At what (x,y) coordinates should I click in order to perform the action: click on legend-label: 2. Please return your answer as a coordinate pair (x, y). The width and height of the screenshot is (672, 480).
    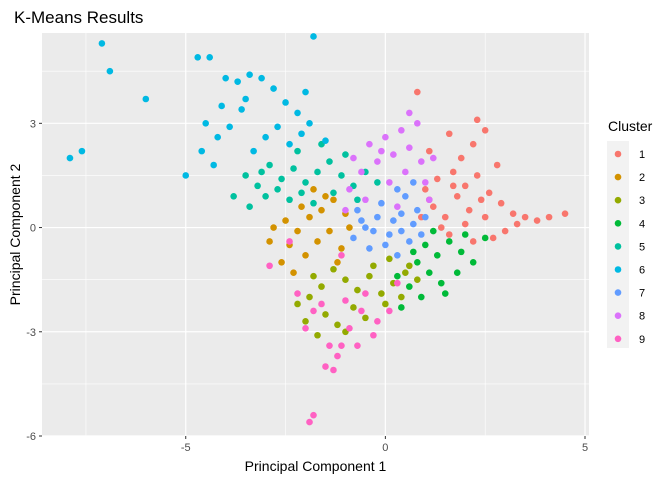
    Looking at the image, I should click on (642, 178).